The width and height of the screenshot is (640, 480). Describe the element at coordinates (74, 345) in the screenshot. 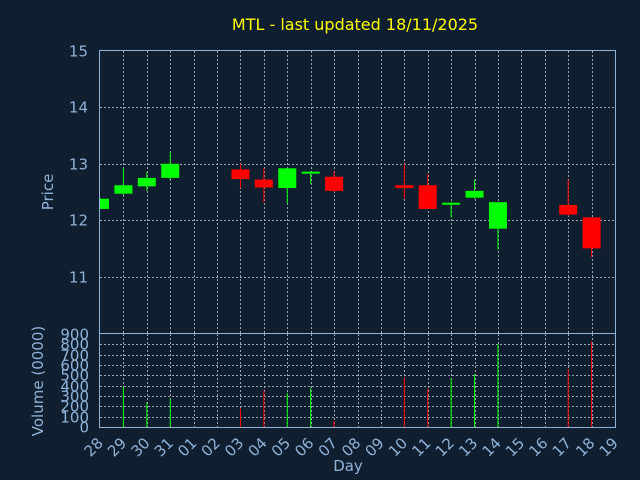

I see `volume-tick-label: 800` at that location.